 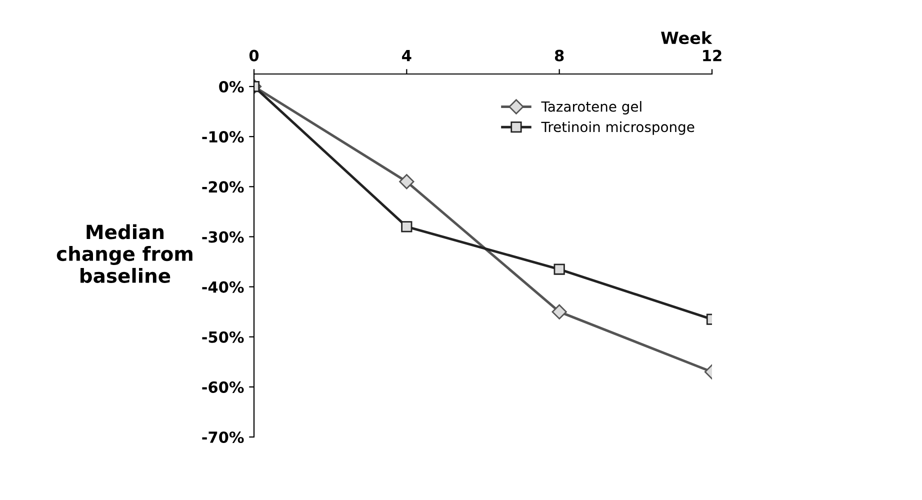 I want to click on x-tick-label: 0, so click(x=254, y=56).